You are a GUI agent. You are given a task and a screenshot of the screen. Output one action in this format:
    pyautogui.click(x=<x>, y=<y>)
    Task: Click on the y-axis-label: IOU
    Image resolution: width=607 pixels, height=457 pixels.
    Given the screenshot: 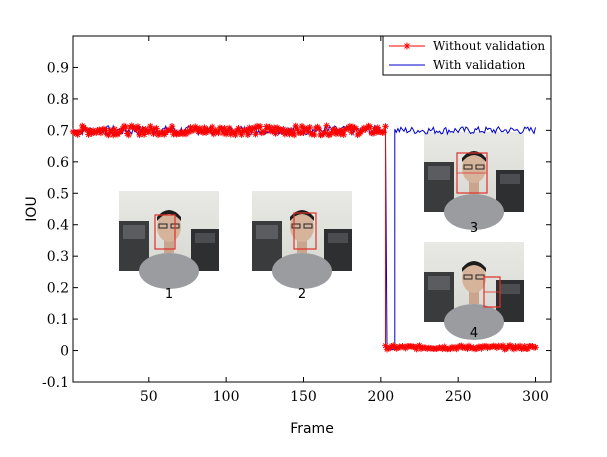 What is the action you would take?
    pyautogui.click(x=32, y=208)
    